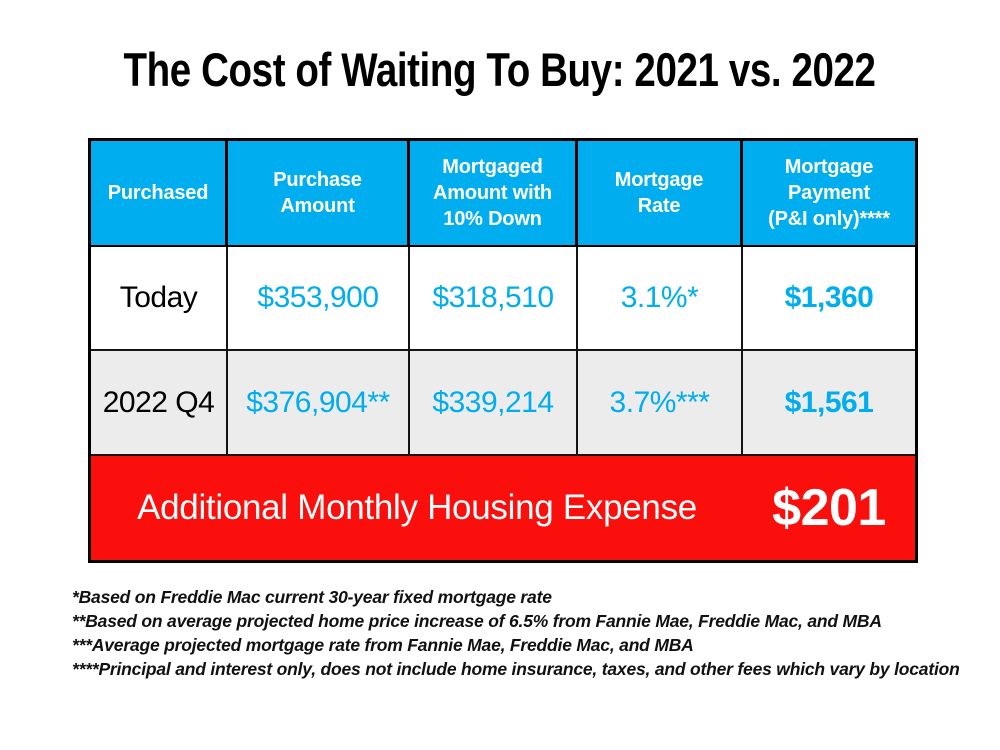 This screenshot has width=1000, height=750. I want to click on cell-today-mortgage-payment: $1,360, so click(829, 299).